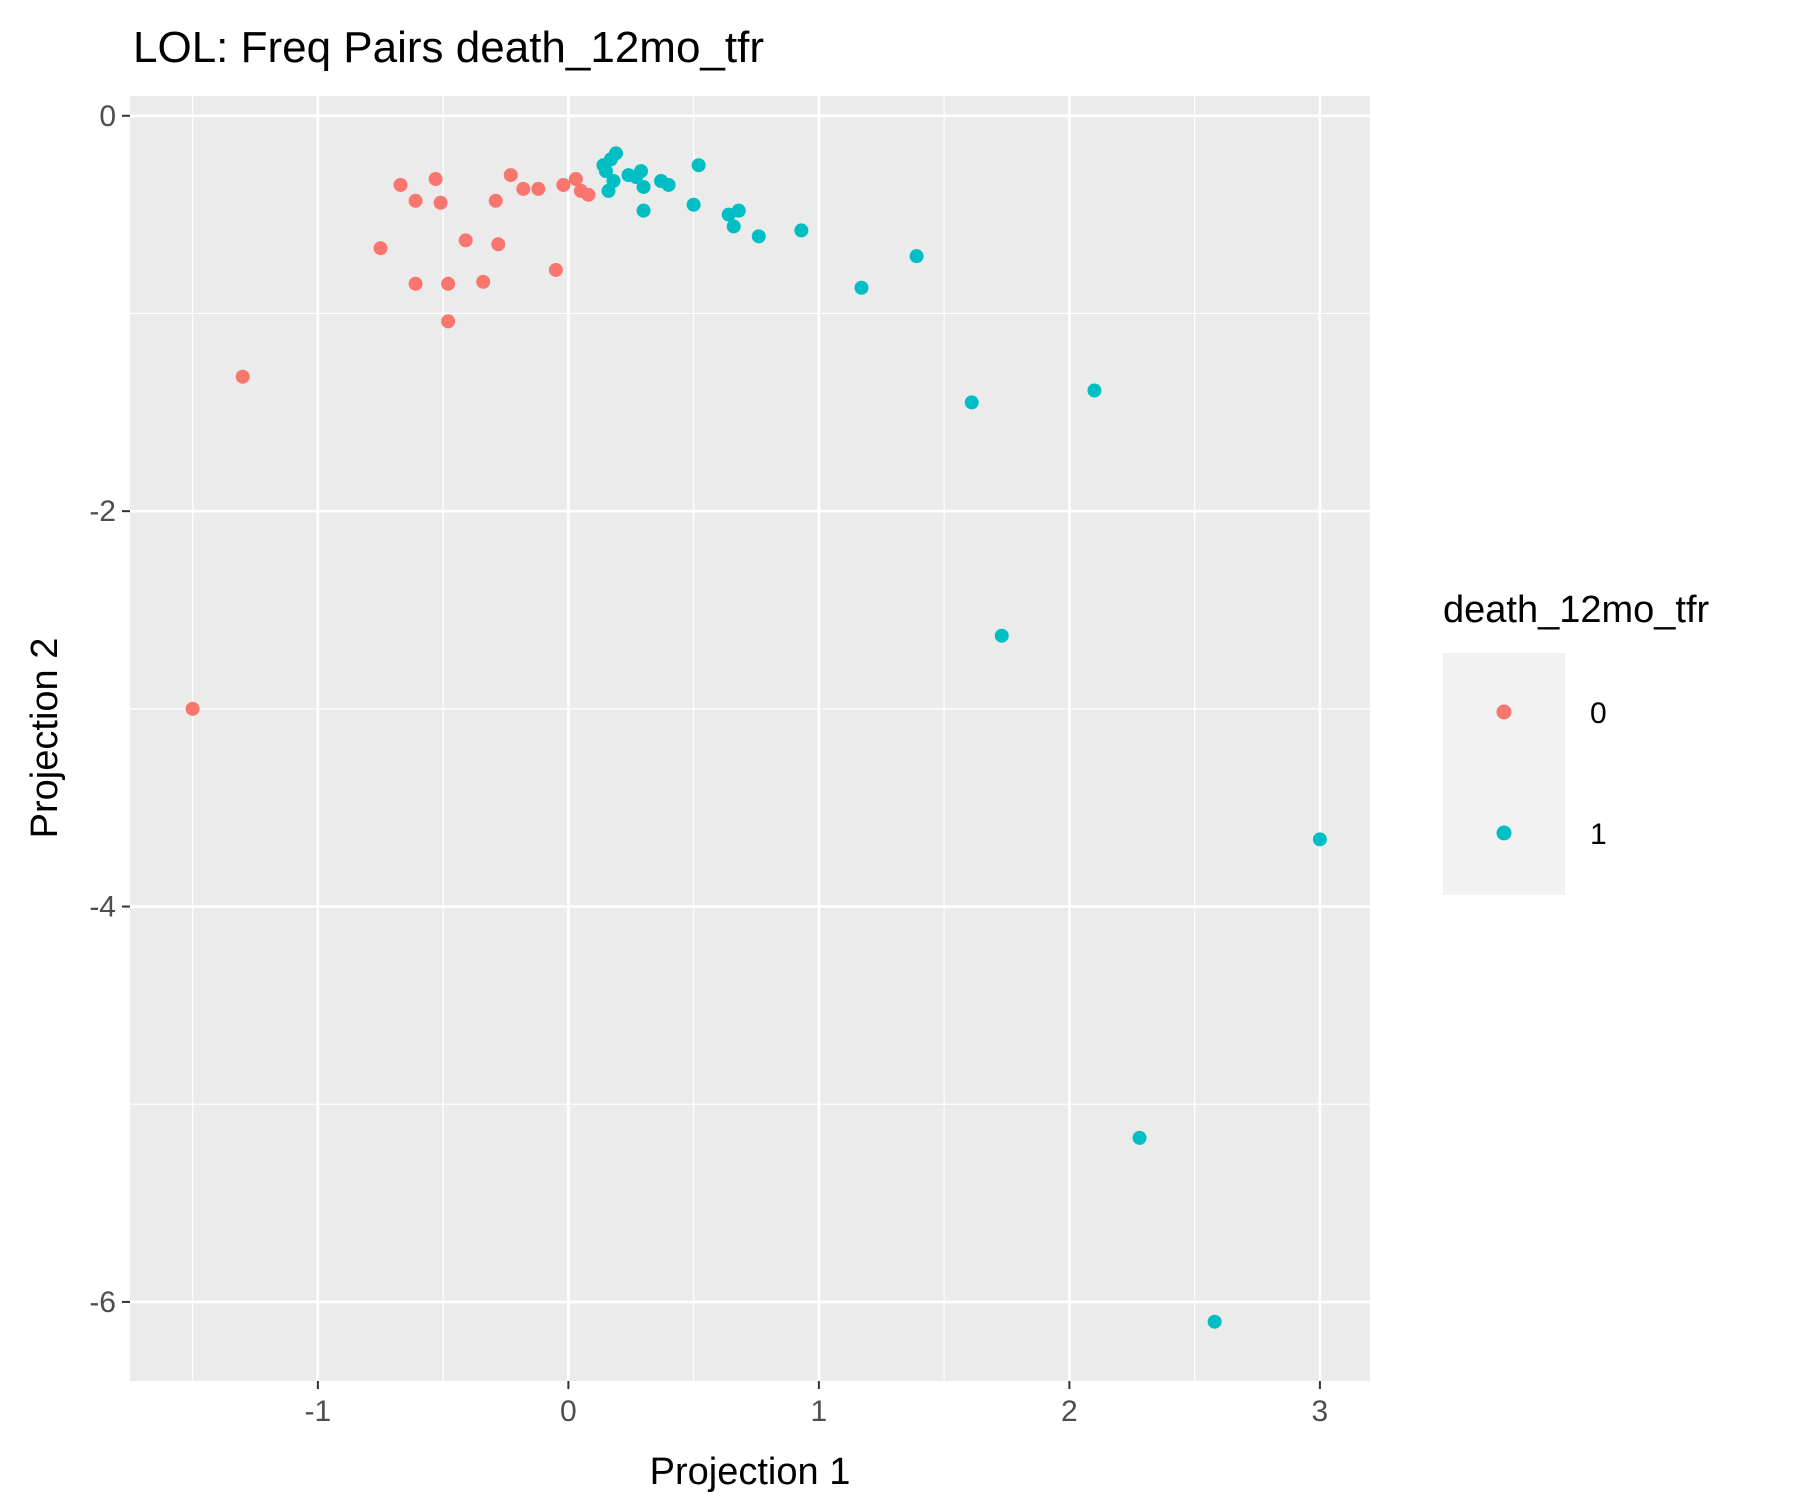 Image resolution: width=1800 pixels, height=1500 pixels. I want to click on y-tick-label: -6, so click(102, 1302).